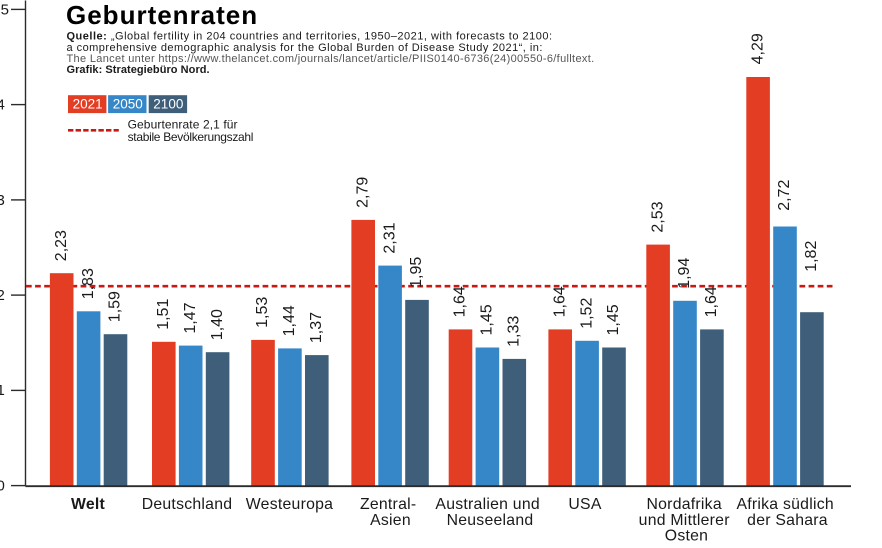 Image resolution: width=882 pixels, height=548 pixels. What do you see at coordinates (784, 195) in the screenshot?
I see `svg-text: 2,72` at bounding box center [784, 195].